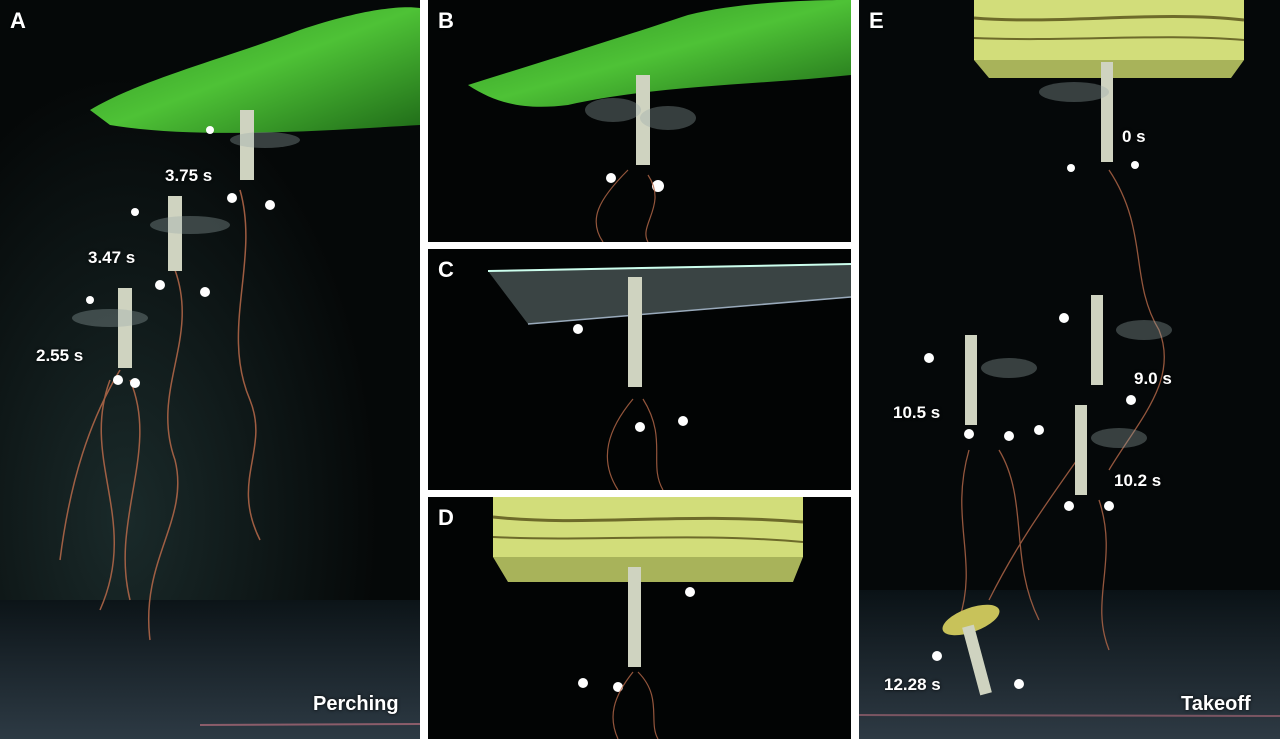 The image size is (1280, 739). Describe the element at coordinates (189, 175) in the screenshot. I see `time-label: 3.75 s` at that location.